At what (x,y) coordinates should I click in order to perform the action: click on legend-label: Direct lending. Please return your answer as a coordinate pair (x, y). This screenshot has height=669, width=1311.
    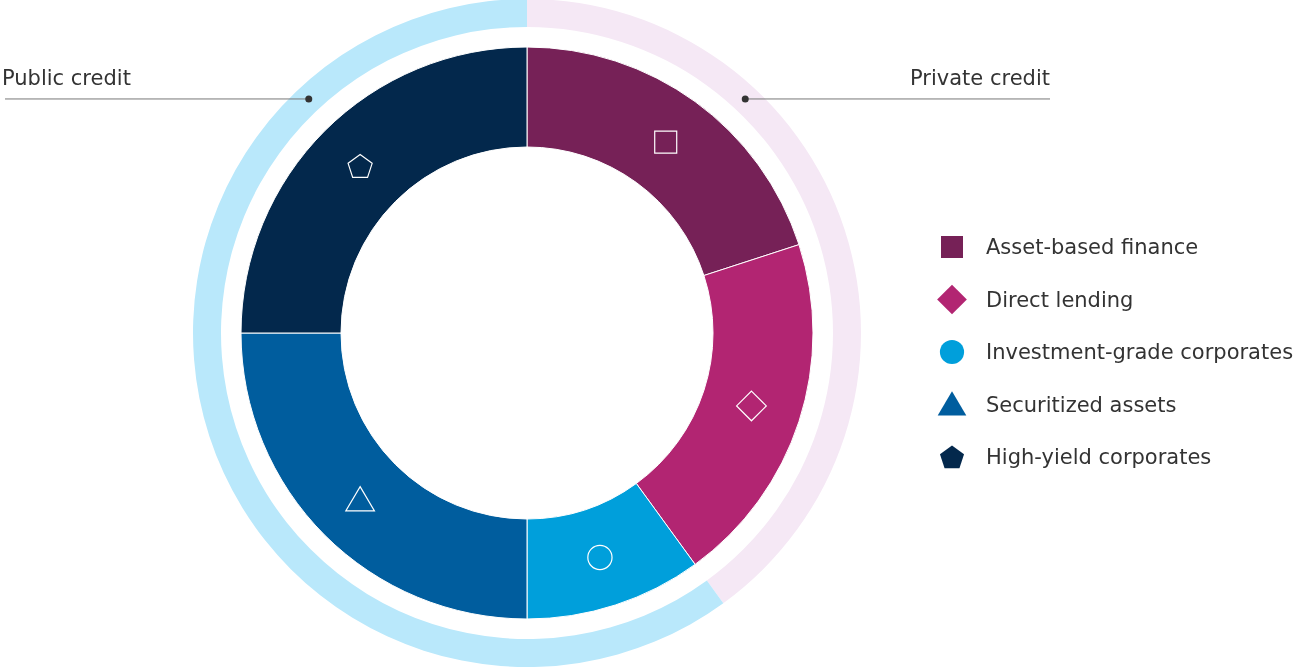
    Looking at the image, I should click on (1060, 299).